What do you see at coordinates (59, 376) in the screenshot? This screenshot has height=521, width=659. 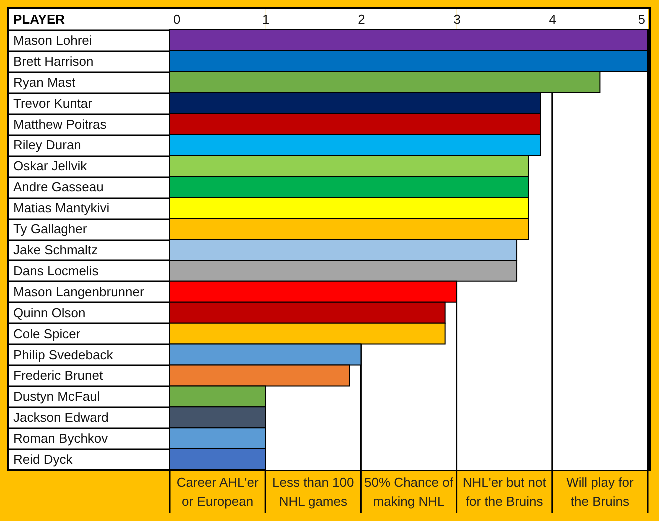 I see `y-tick-label: Frederic Brunet` at bounding box center [59, 376].